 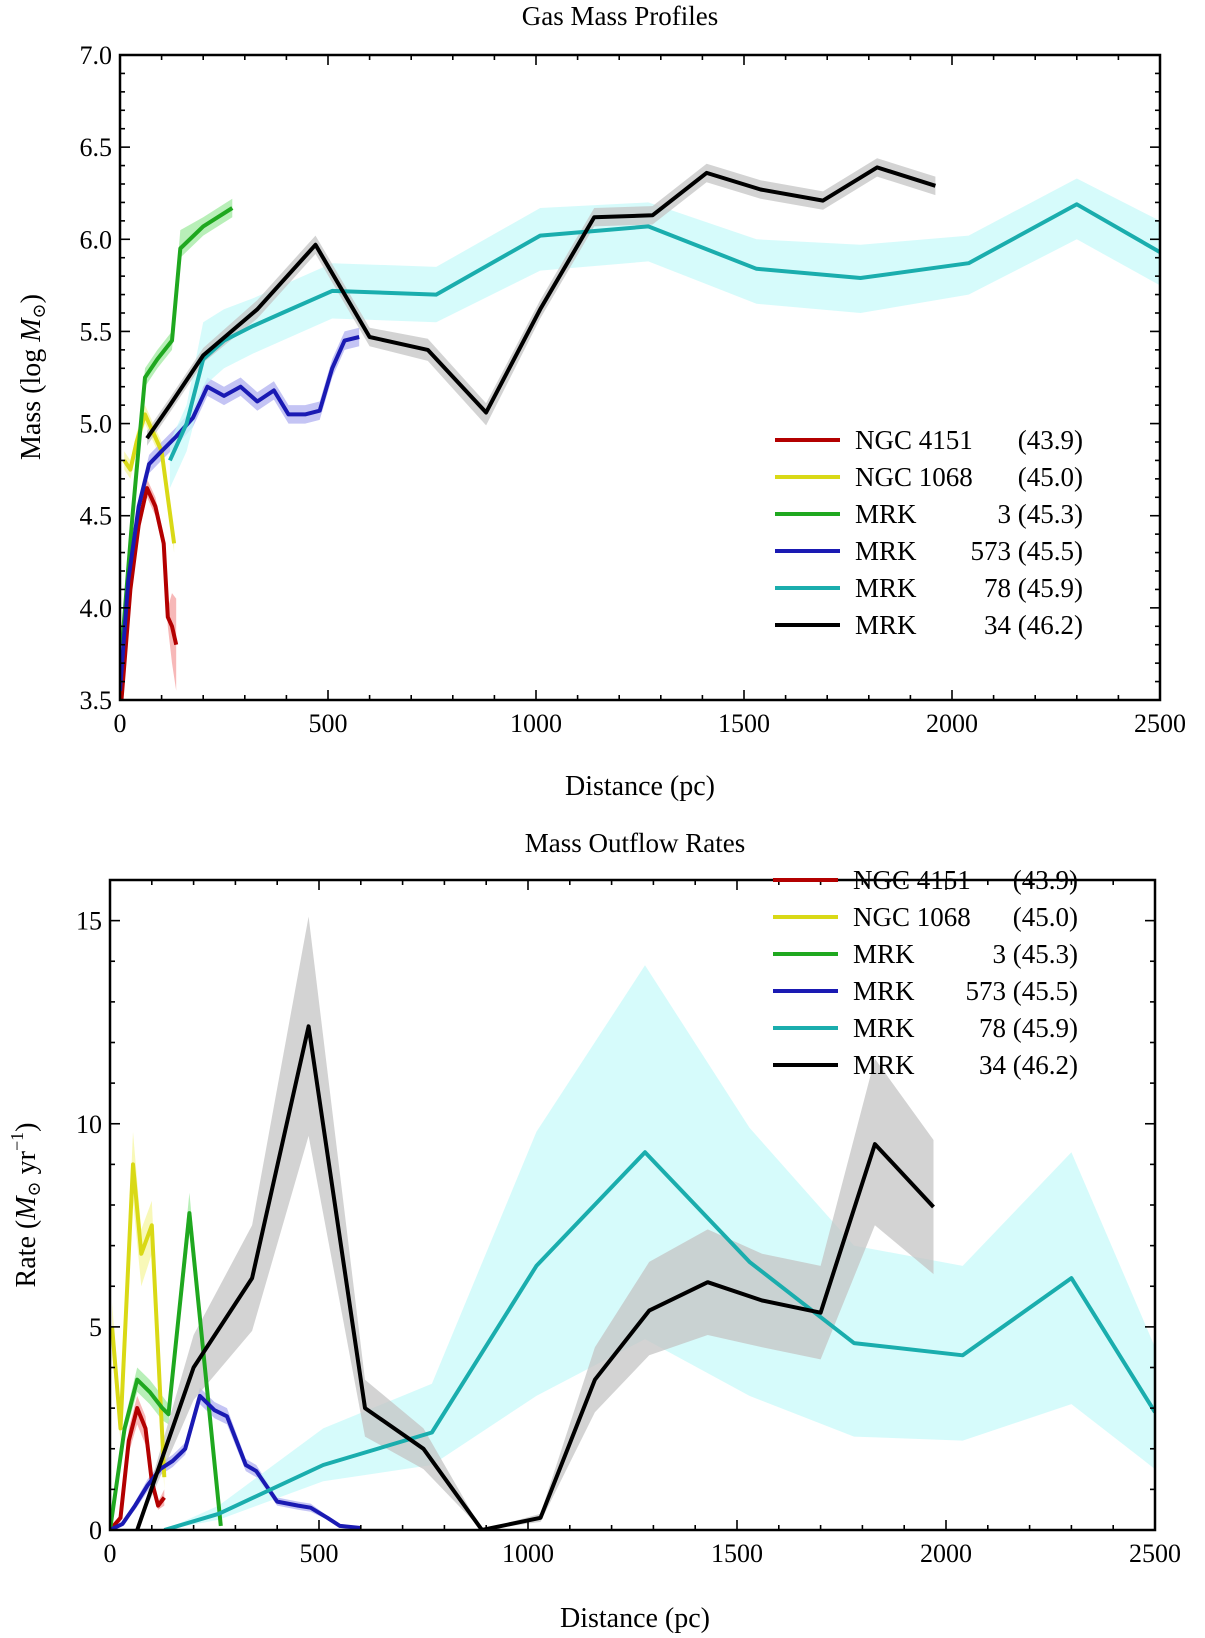 What do you see at coordinates (96, 424) in the screenshot?
I see `y-tick-label: 5.0` at bounding box center [96, 424].